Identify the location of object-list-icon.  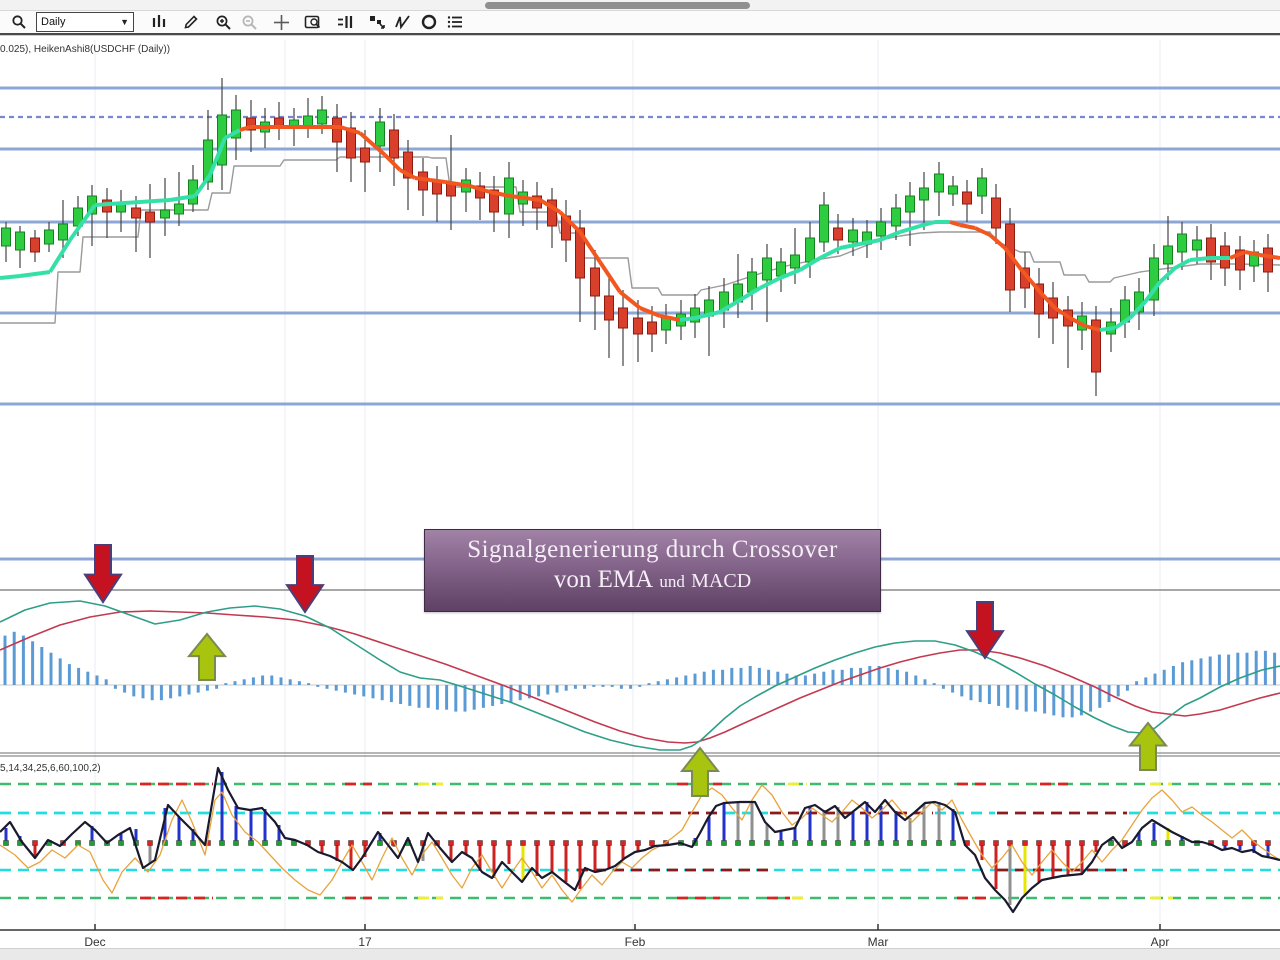
(455, 22).